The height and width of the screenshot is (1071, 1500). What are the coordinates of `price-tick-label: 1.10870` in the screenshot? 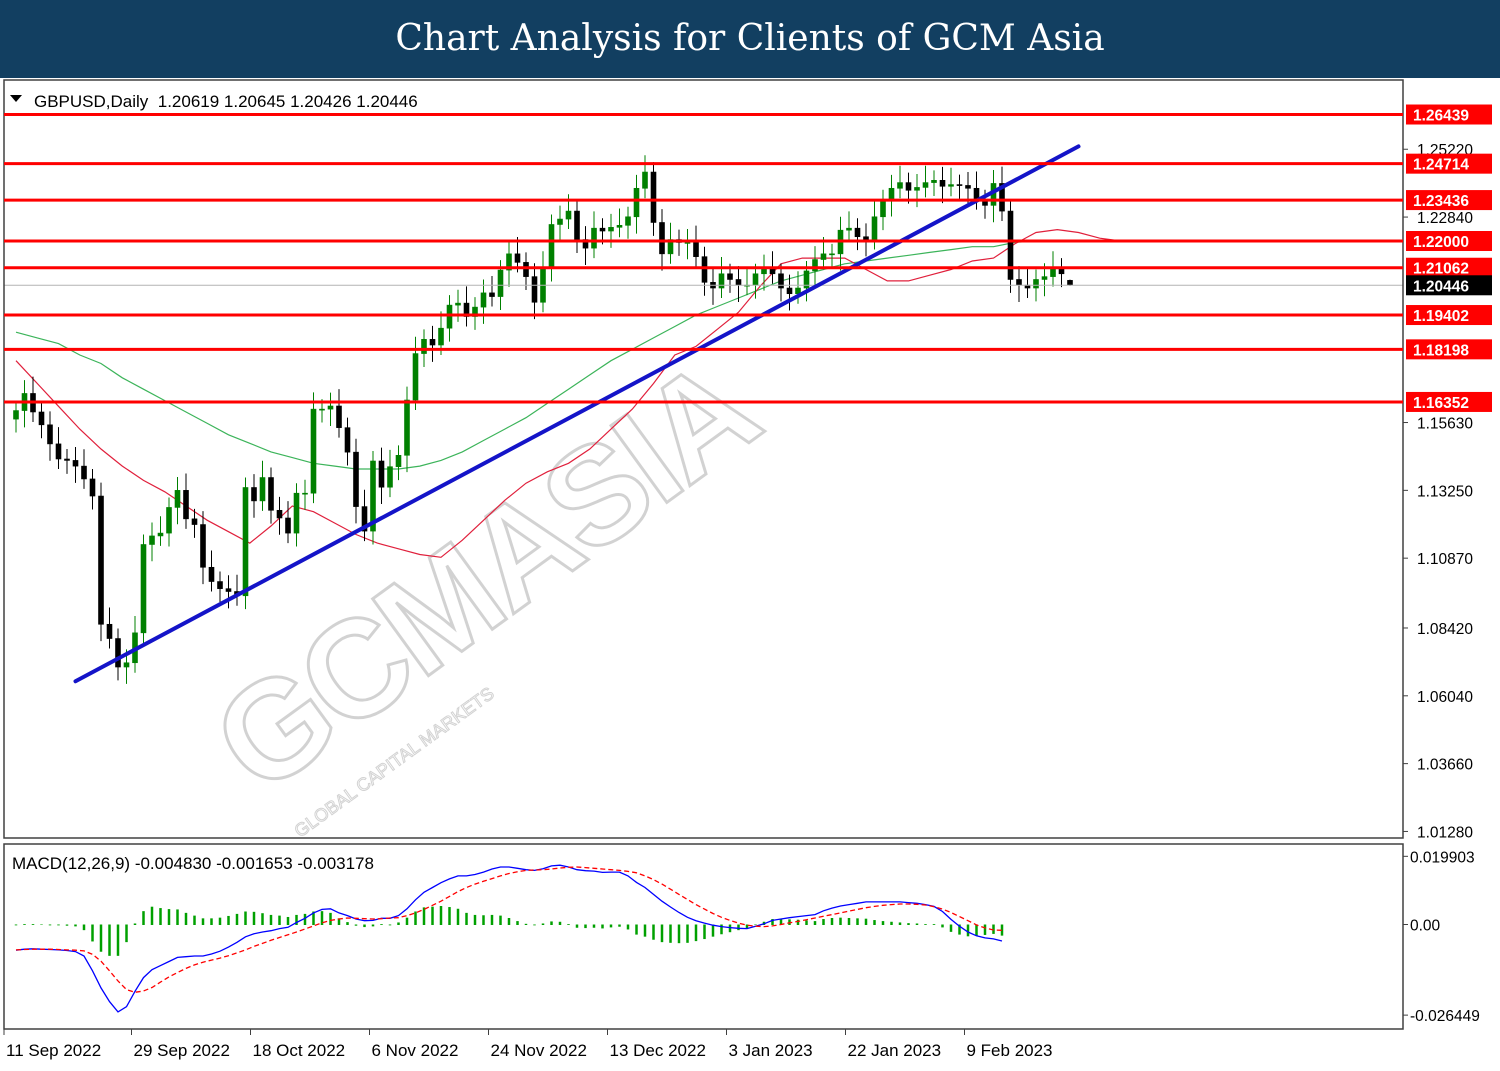 It's located at (1445, 559).